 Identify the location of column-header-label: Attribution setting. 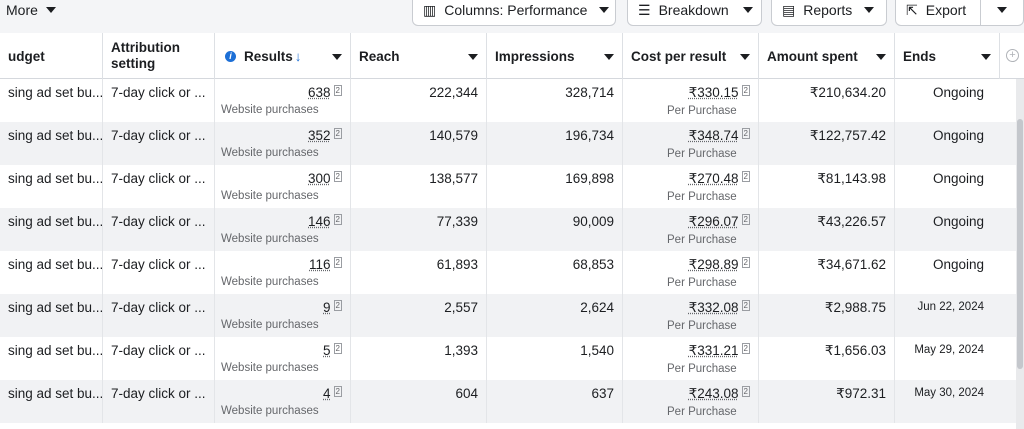
(145, 55).